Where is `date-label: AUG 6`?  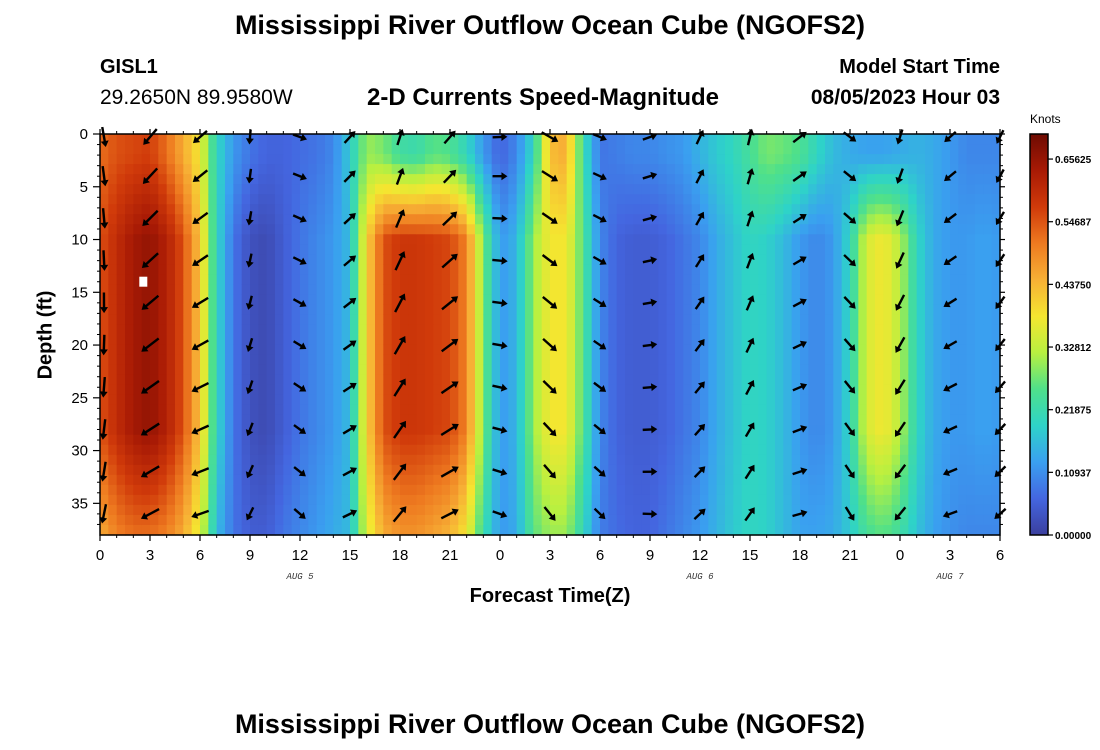
date-label: AUG 6 is located at coordinates (699, 577).